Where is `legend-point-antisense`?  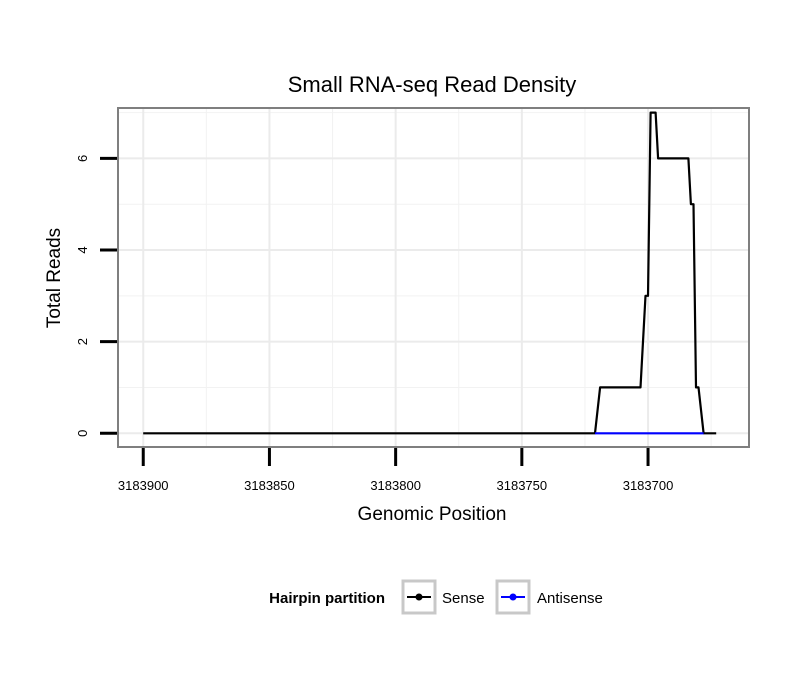
legend-point-antisense is located at coordinates (513, 597).